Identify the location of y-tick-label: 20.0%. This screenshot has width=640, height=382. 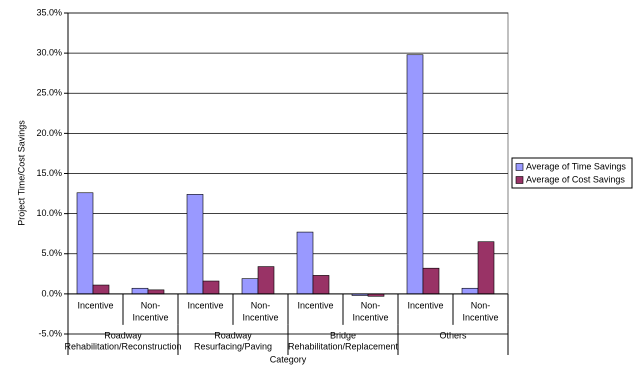
(49, 133).